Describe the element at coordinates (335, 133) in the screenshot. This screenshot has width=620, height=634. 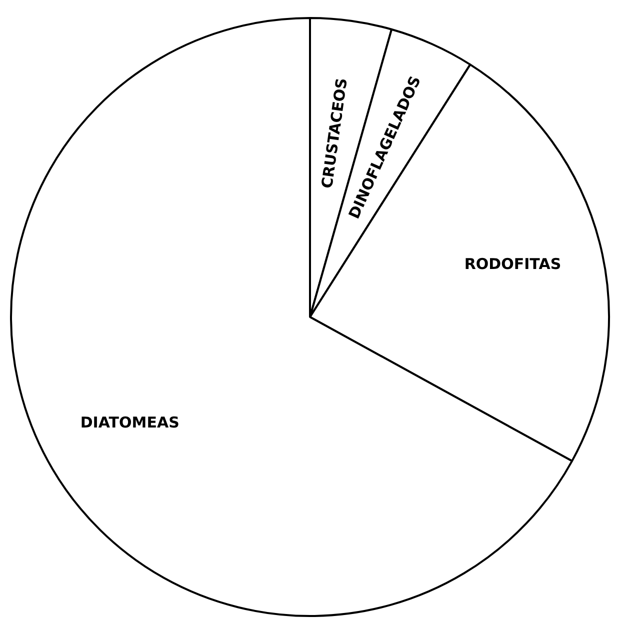
I see `slice-label: CRUSTACEOS` at that location.